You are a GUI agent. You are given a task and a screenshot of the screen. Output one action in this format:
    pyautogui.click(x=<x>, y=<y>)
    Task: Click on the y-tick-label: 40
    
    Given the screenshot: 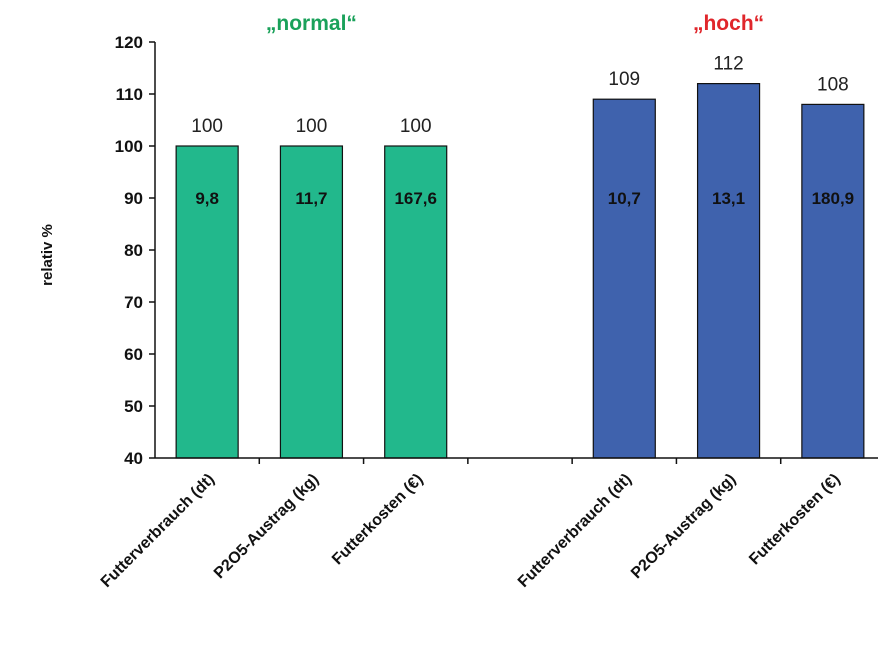 What is the action you would take?
    pyautogui.click(x=133, y=458)
    